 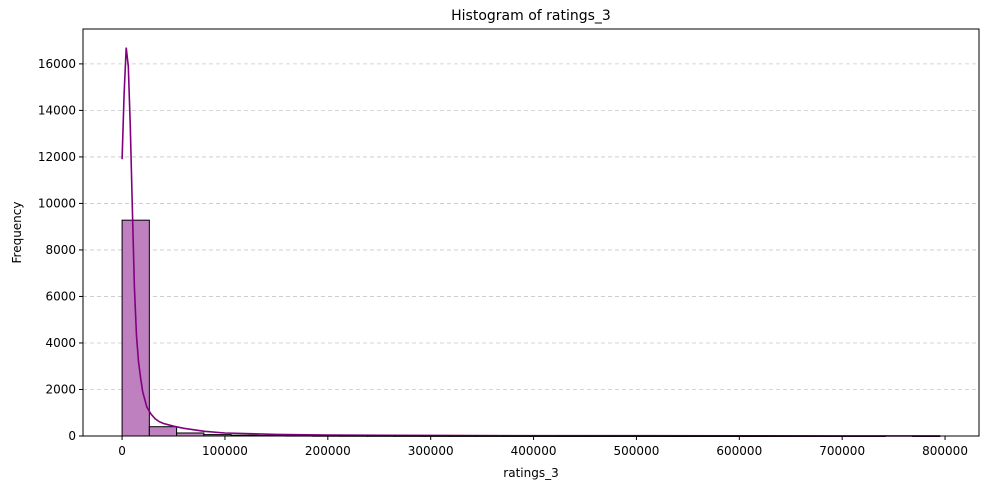 I want to click on y-tick-label: 4000, so click(x=60, y=343).